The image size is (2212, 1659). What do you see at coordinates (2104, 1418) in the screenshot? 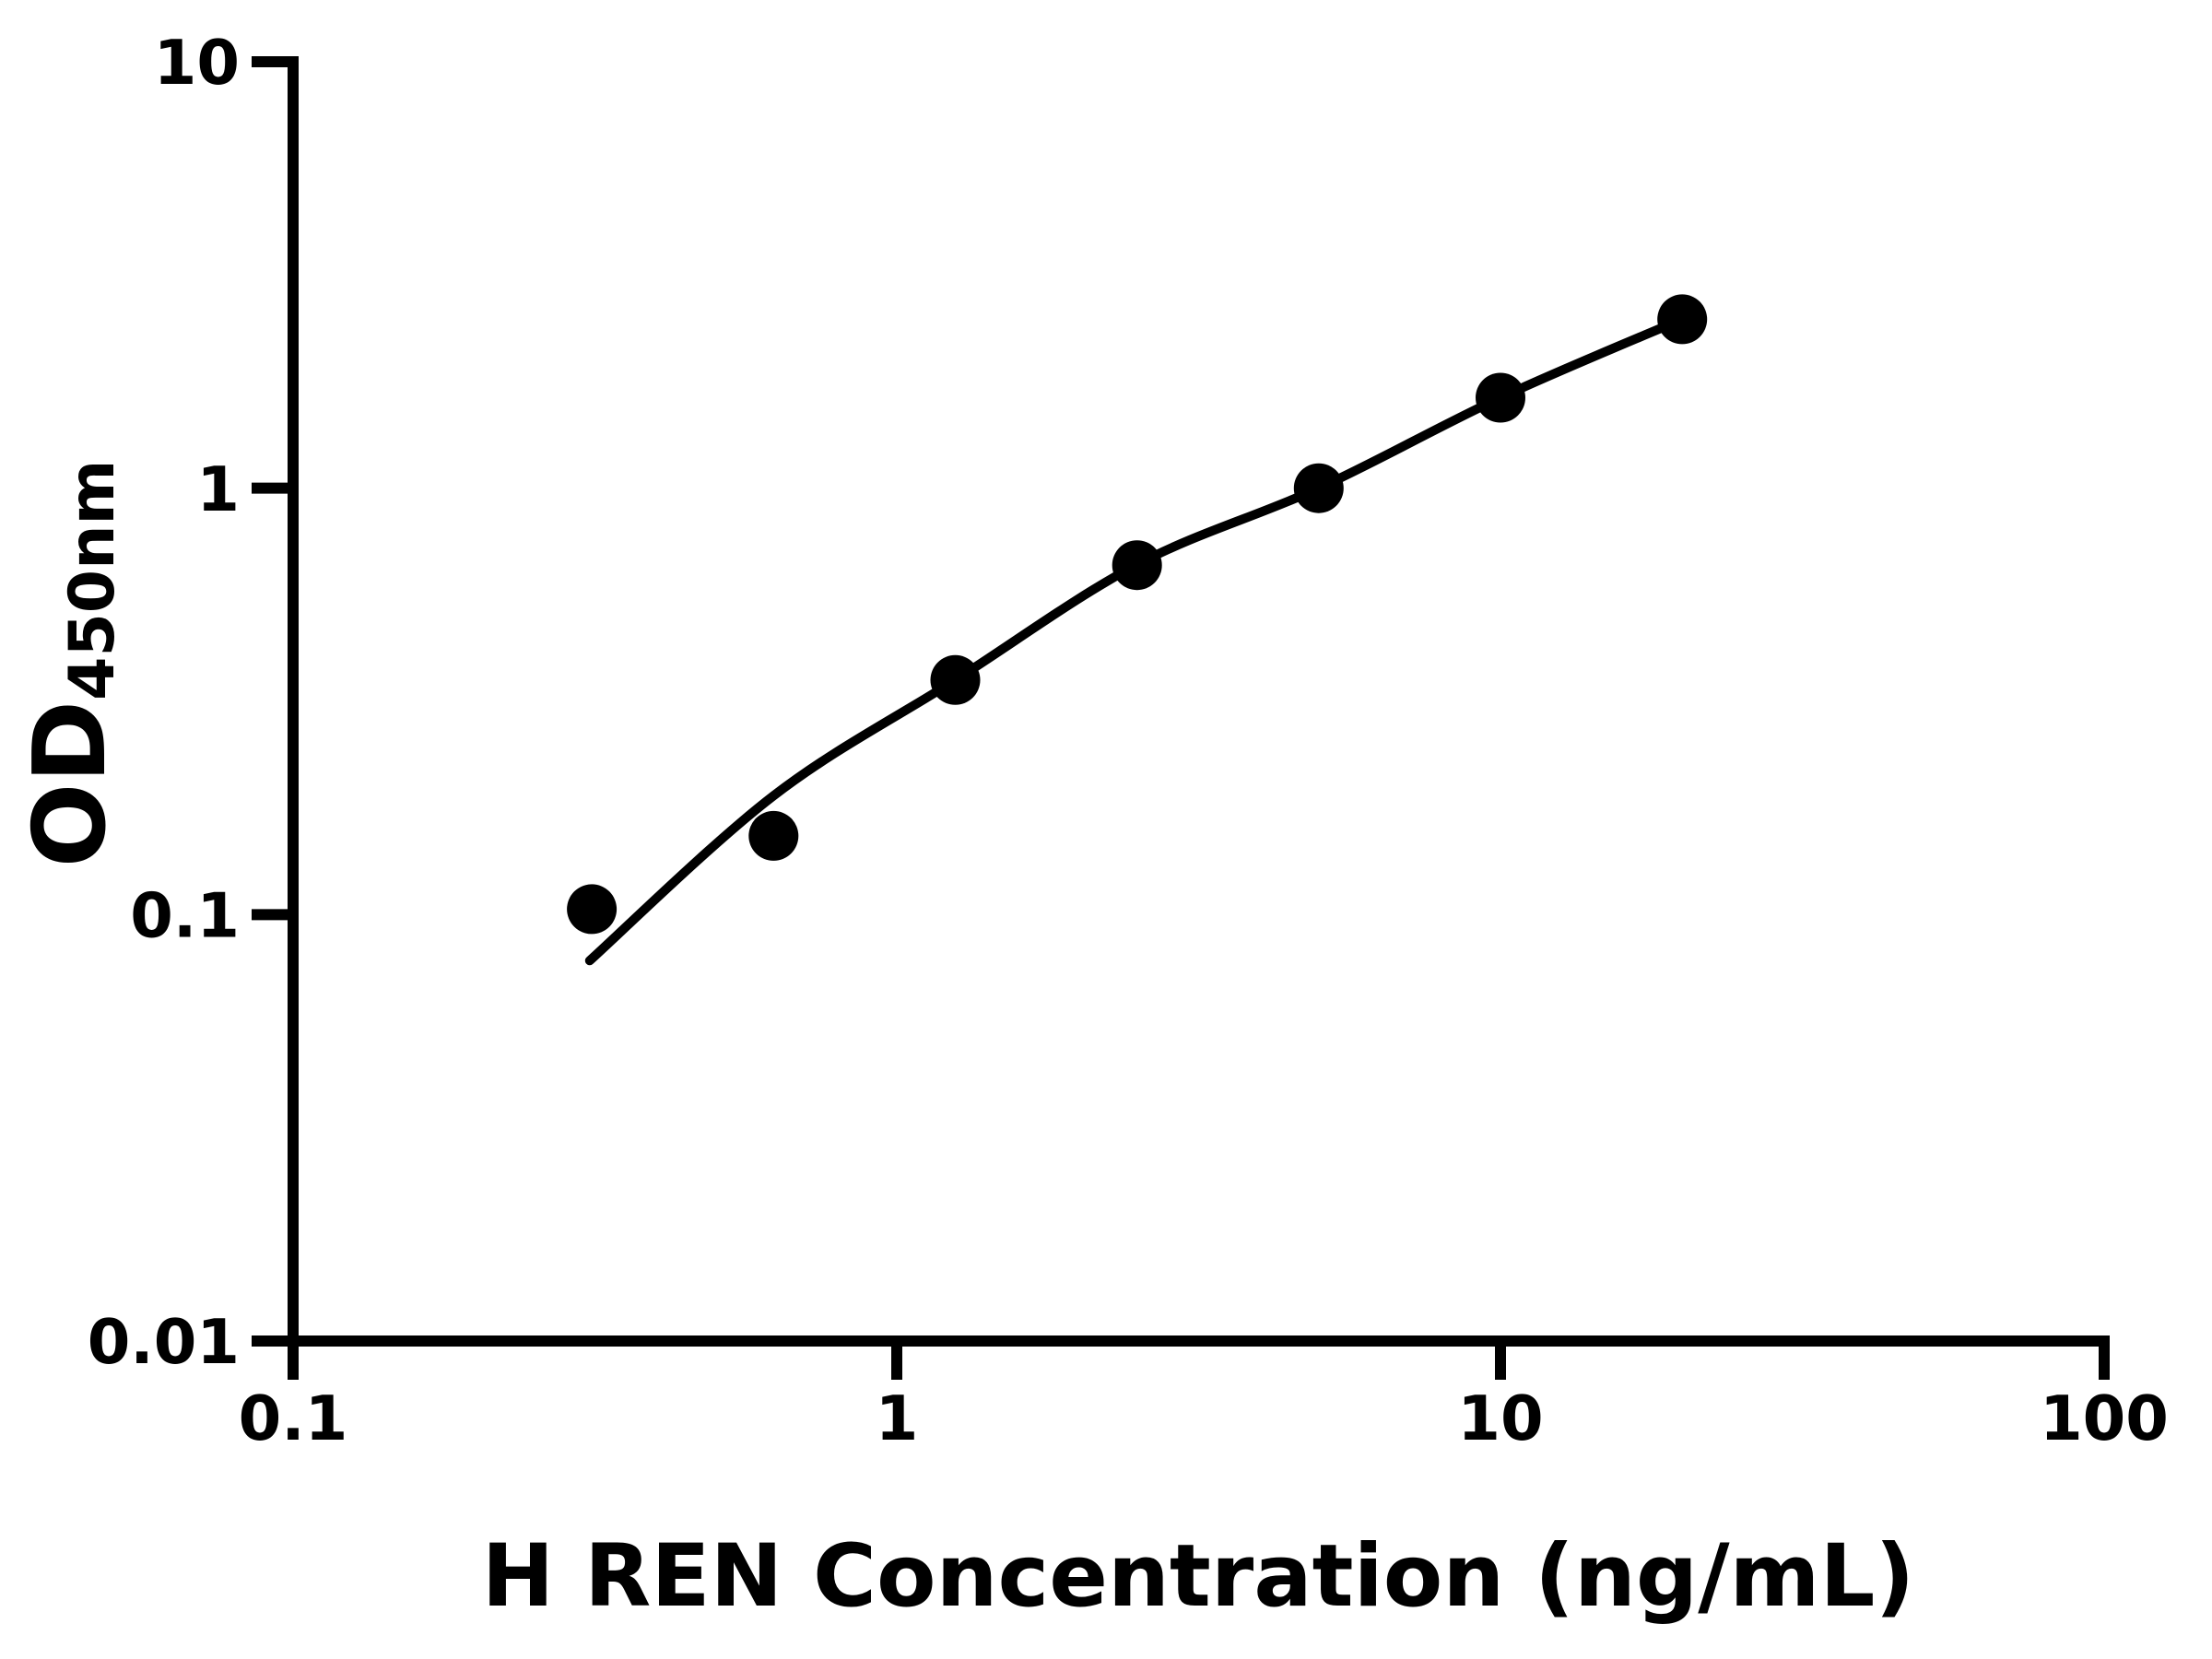
I see `x-tick-label-100: 100` at bounding box center [2104, 1418].